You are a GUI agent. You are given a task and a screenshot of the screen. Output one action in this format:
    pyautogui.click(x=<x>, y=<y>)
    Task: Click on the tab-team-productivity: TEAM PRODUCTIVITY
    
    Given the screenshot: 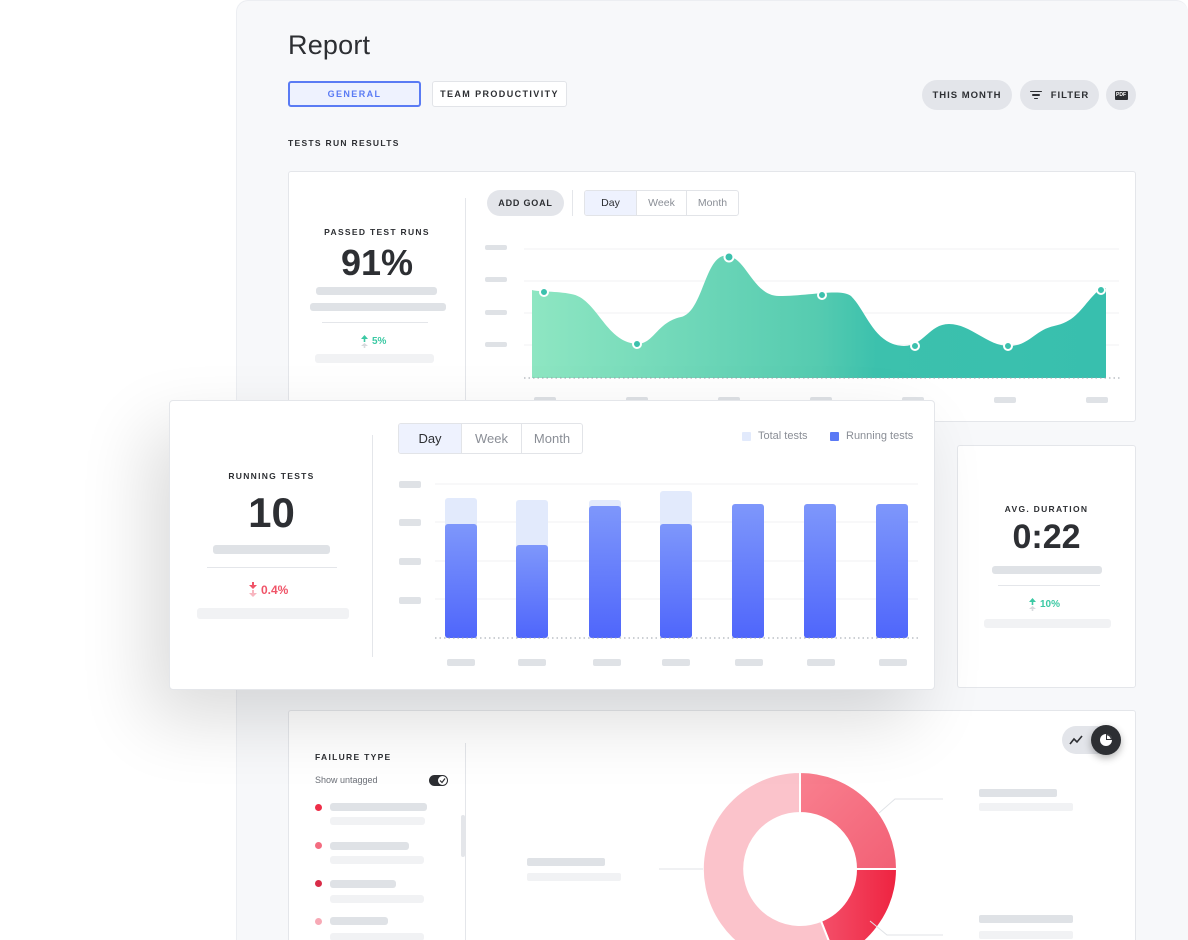 What is the action you would take?
    pyautogui.click(x=499, y=94)
    